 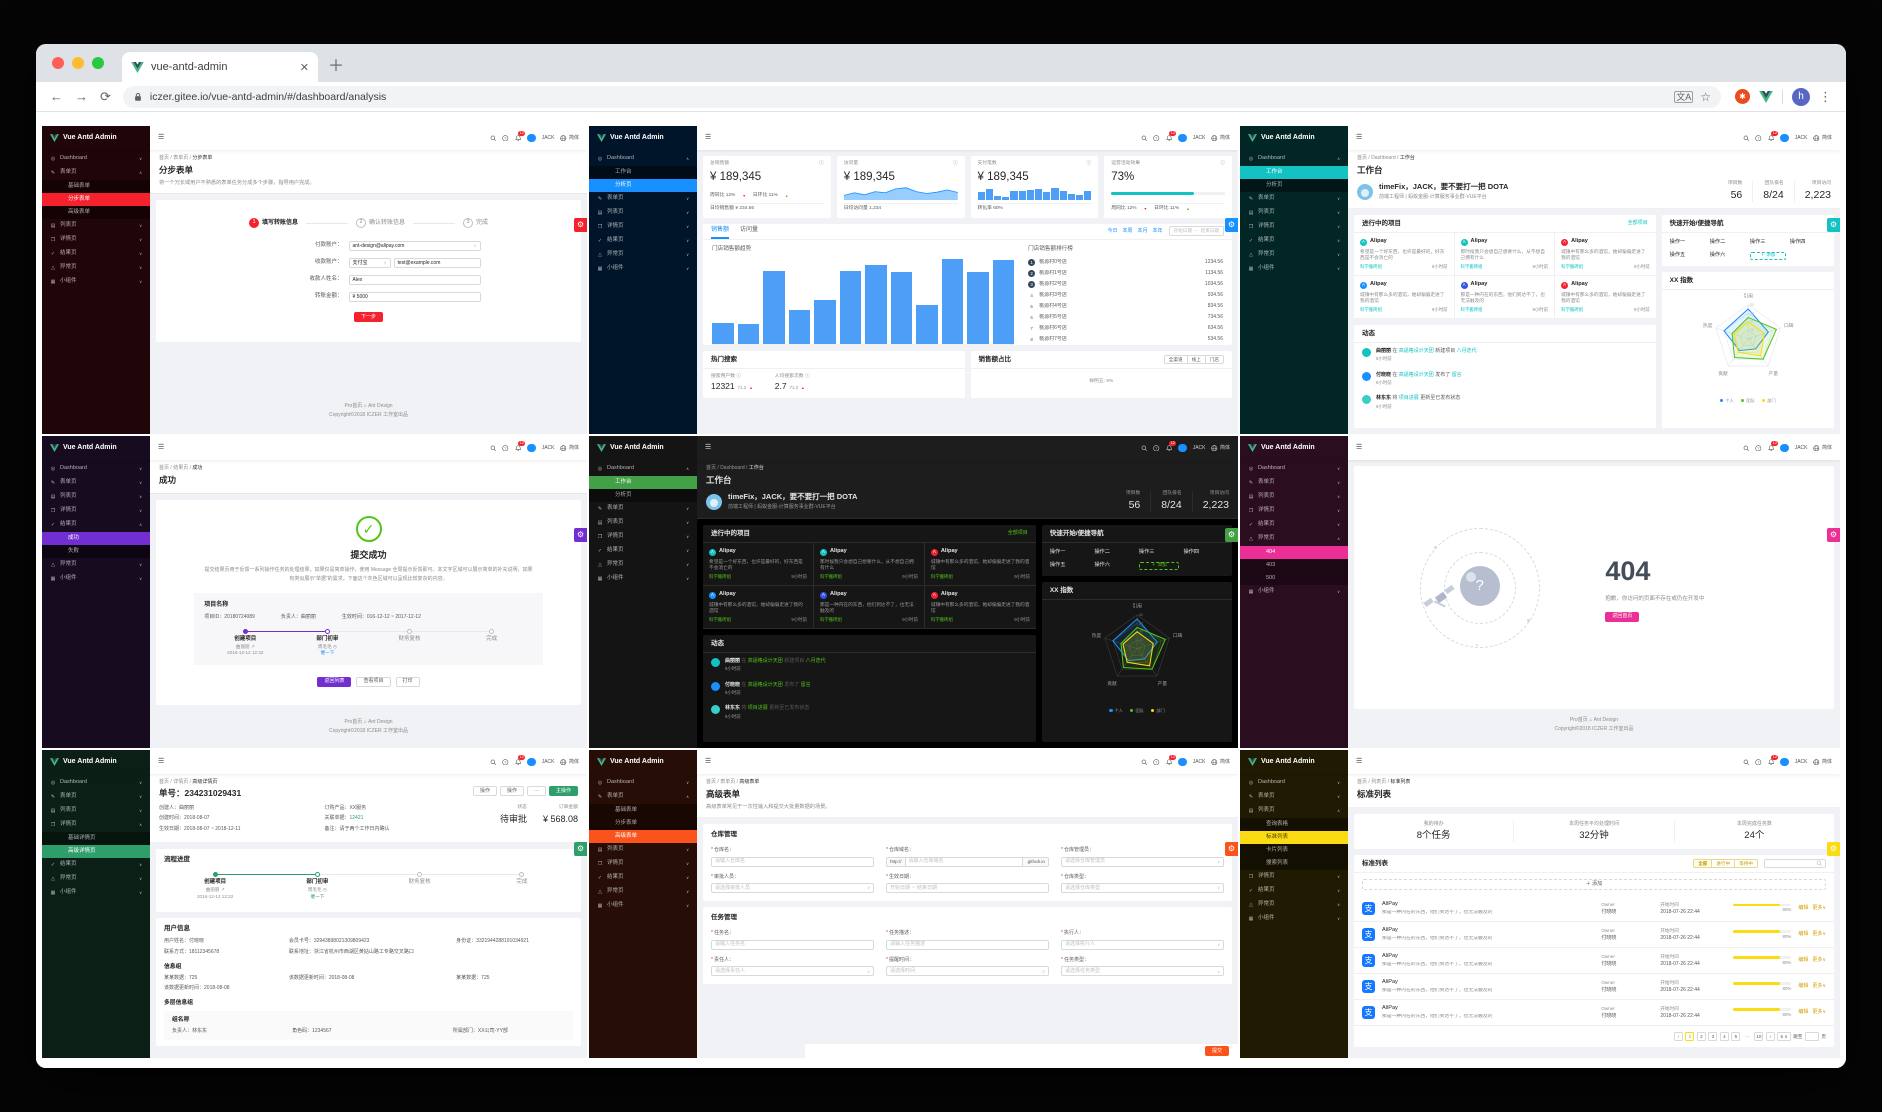 What do you see at coordinates (1390, 903) in the screenshot?
I see `item-title: AliPay` at bounding box center [1390, 903].